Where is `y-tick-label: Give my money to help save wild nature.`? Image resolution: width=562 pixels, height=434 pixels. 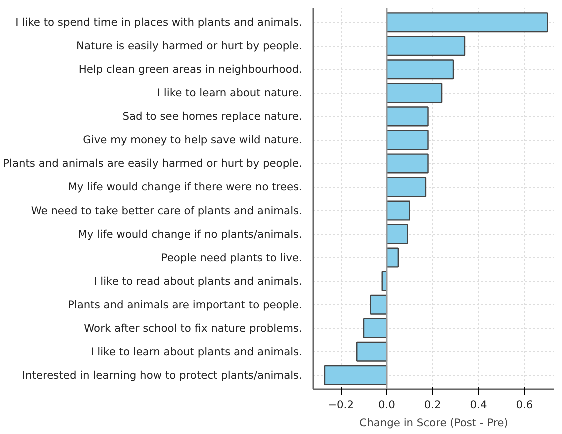 y-tick-label: Give my money to help save wild nature. is located at coordinates (193, 140).